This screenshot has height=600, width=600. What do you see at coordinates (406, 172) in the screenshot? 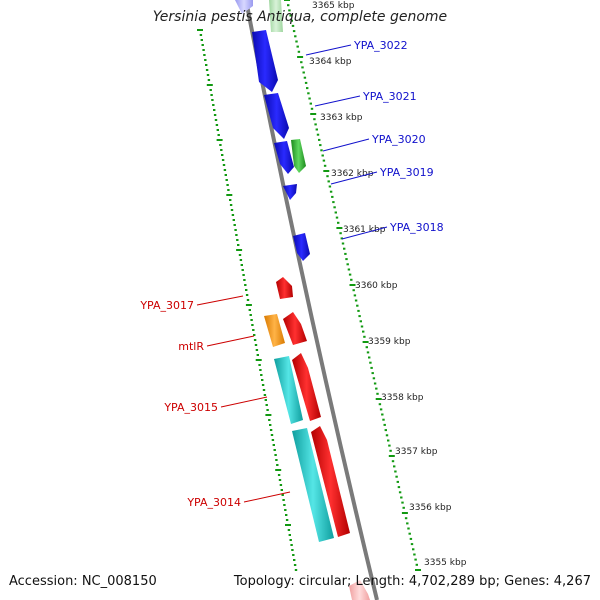
I see `gene-label: YPA_3019` at bounding box center [406, 172].